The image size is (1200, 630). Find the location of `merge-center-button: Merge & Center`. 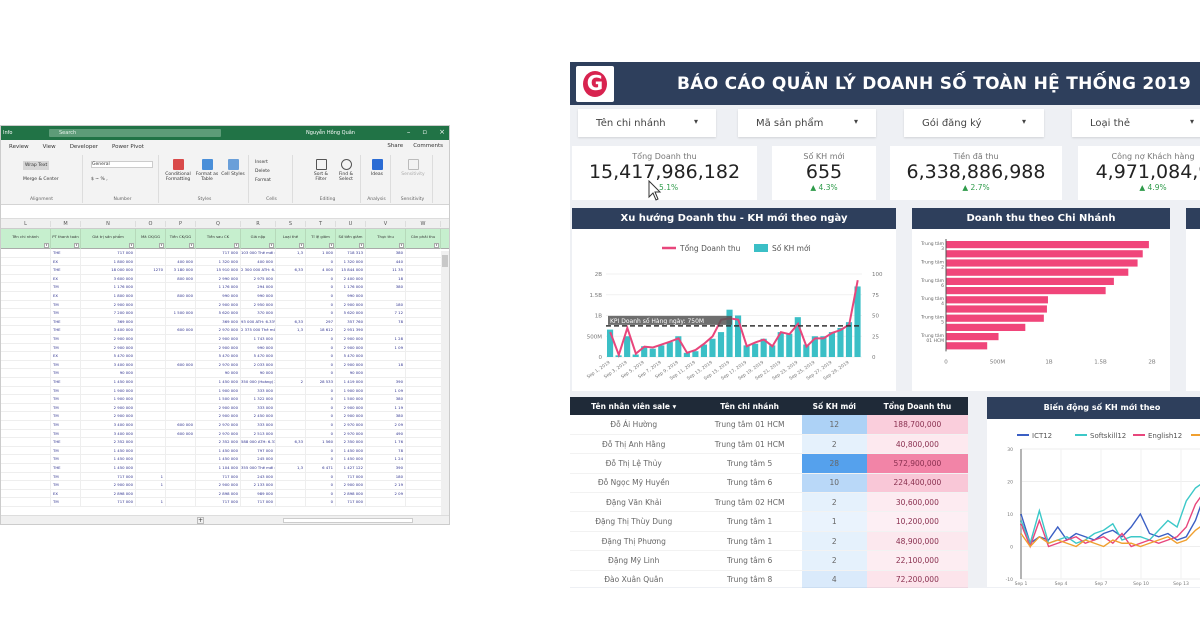

merge-center-button: Merge & Center is located at coordinates (41, 179).